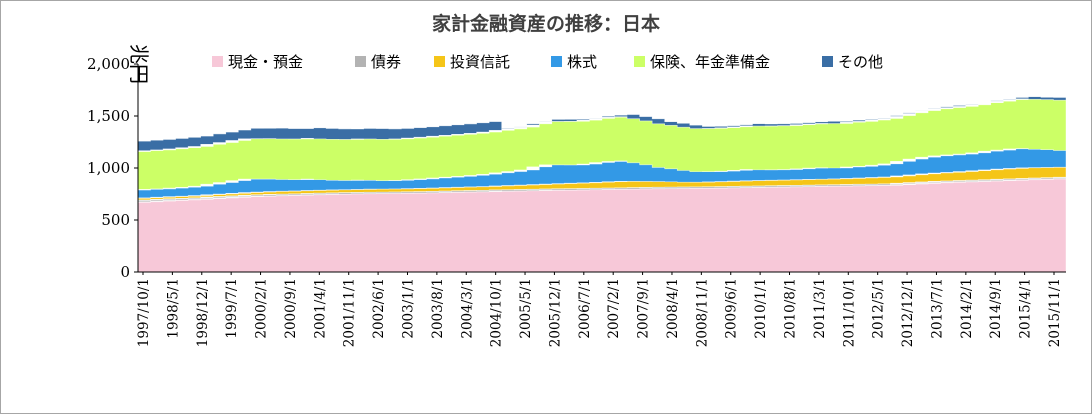 The width and height of the screenshot is (1092, 414). Describe the element at coordinates (849, 312) in the screenshot. I see `x-tick-label: 2011/10/1` at that location.